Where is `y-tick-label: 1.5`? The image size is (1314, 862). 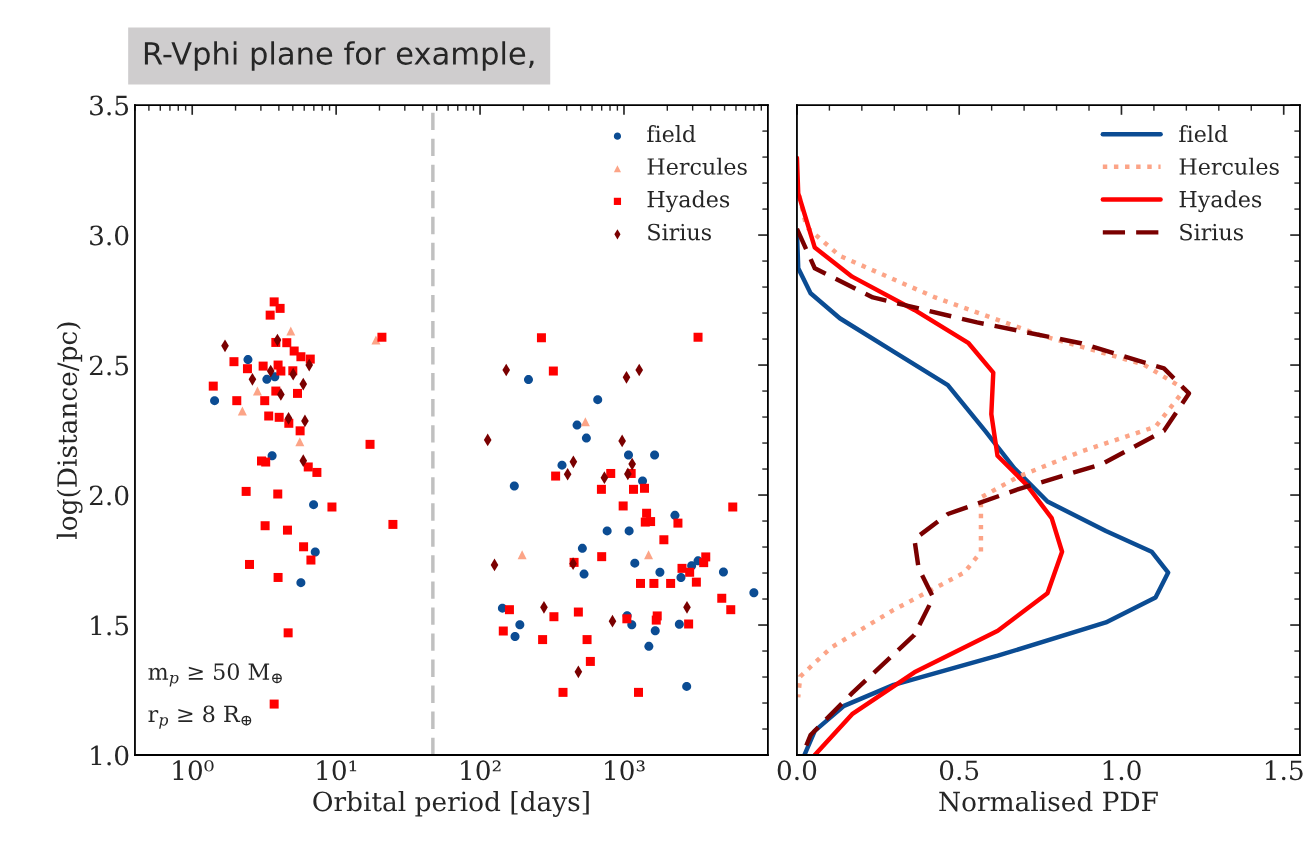 y-tick-label: 1.5 is located at coordinates (110, 625).